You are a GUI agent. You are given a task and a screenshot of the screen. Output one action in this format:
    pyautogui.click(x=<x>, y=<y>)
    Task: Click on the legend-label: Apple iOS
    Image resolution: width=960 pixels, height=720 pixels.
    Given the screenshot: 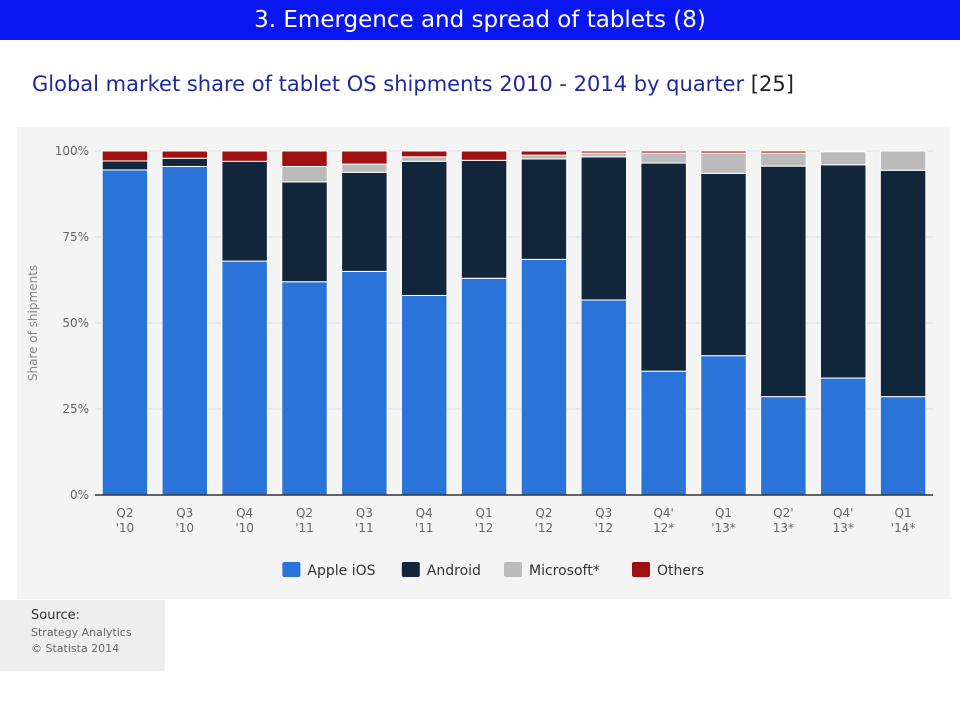 What is the action you would take?
    pyautogui.click(x=341, y=571)
    